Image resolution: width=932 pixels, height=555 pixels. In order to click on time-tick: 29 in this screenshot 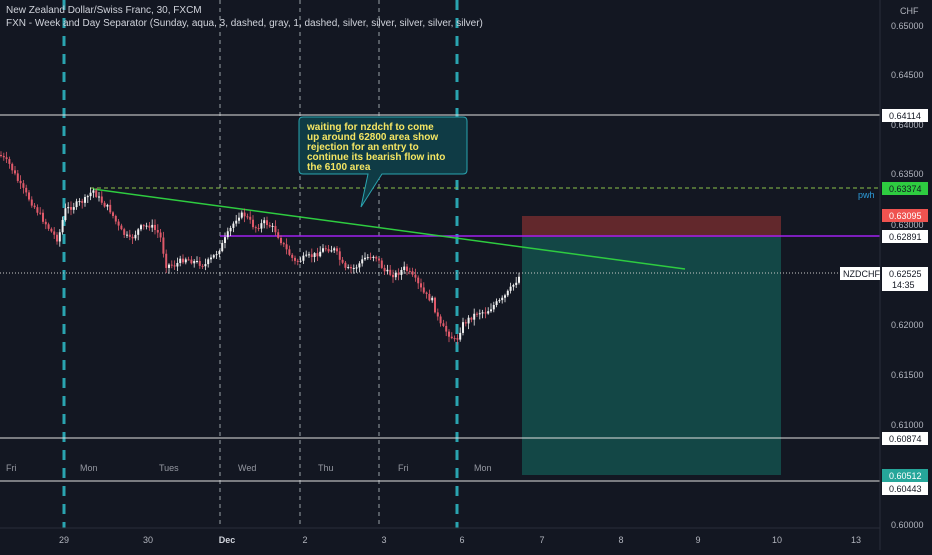, I will do `click(64, 540)`.